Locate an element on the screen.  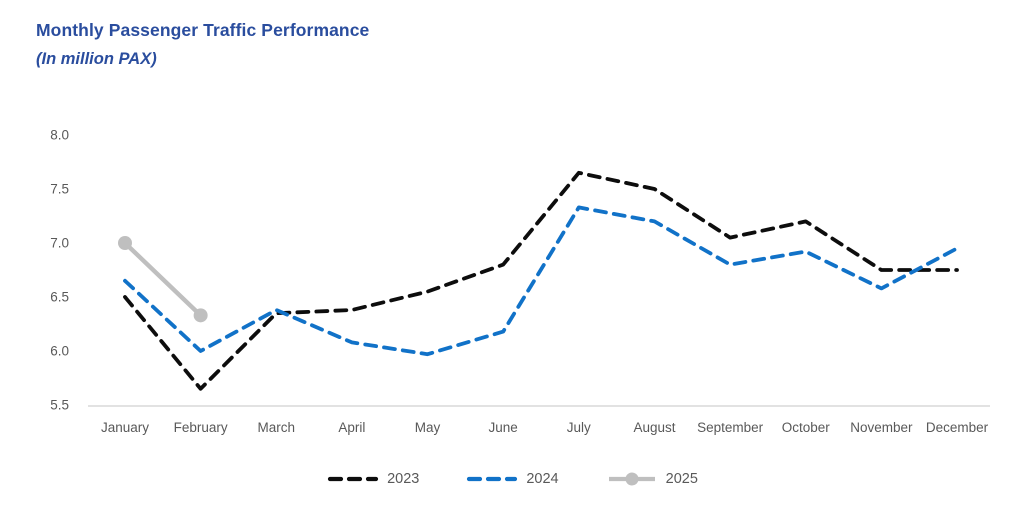
x-tick-label: December is located at coordinates (957, 427).